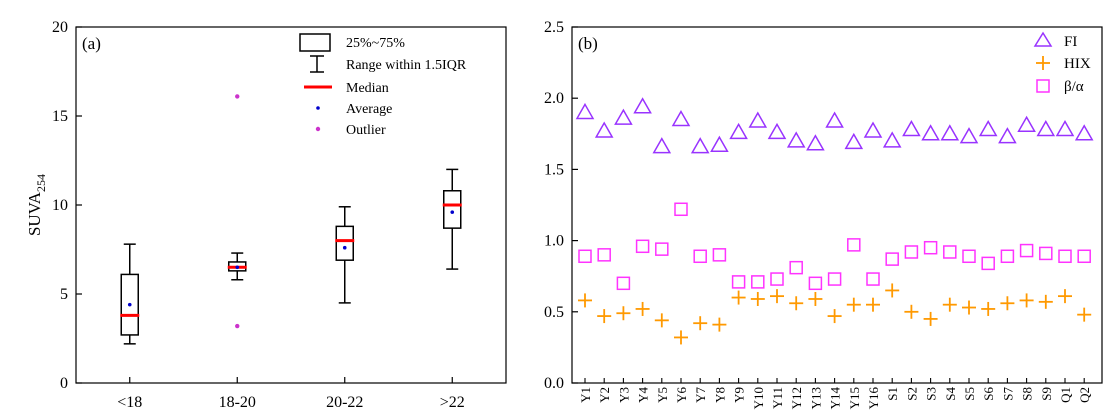 Image resolution: width=1110 pixels, height=416 pixels. I want to click on series-plus, so click(835, 314).